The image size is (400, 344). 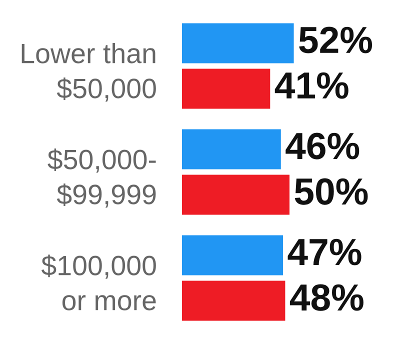 I want to click on y-tick-label: $100,000 or more, so click(x=98, y=282).